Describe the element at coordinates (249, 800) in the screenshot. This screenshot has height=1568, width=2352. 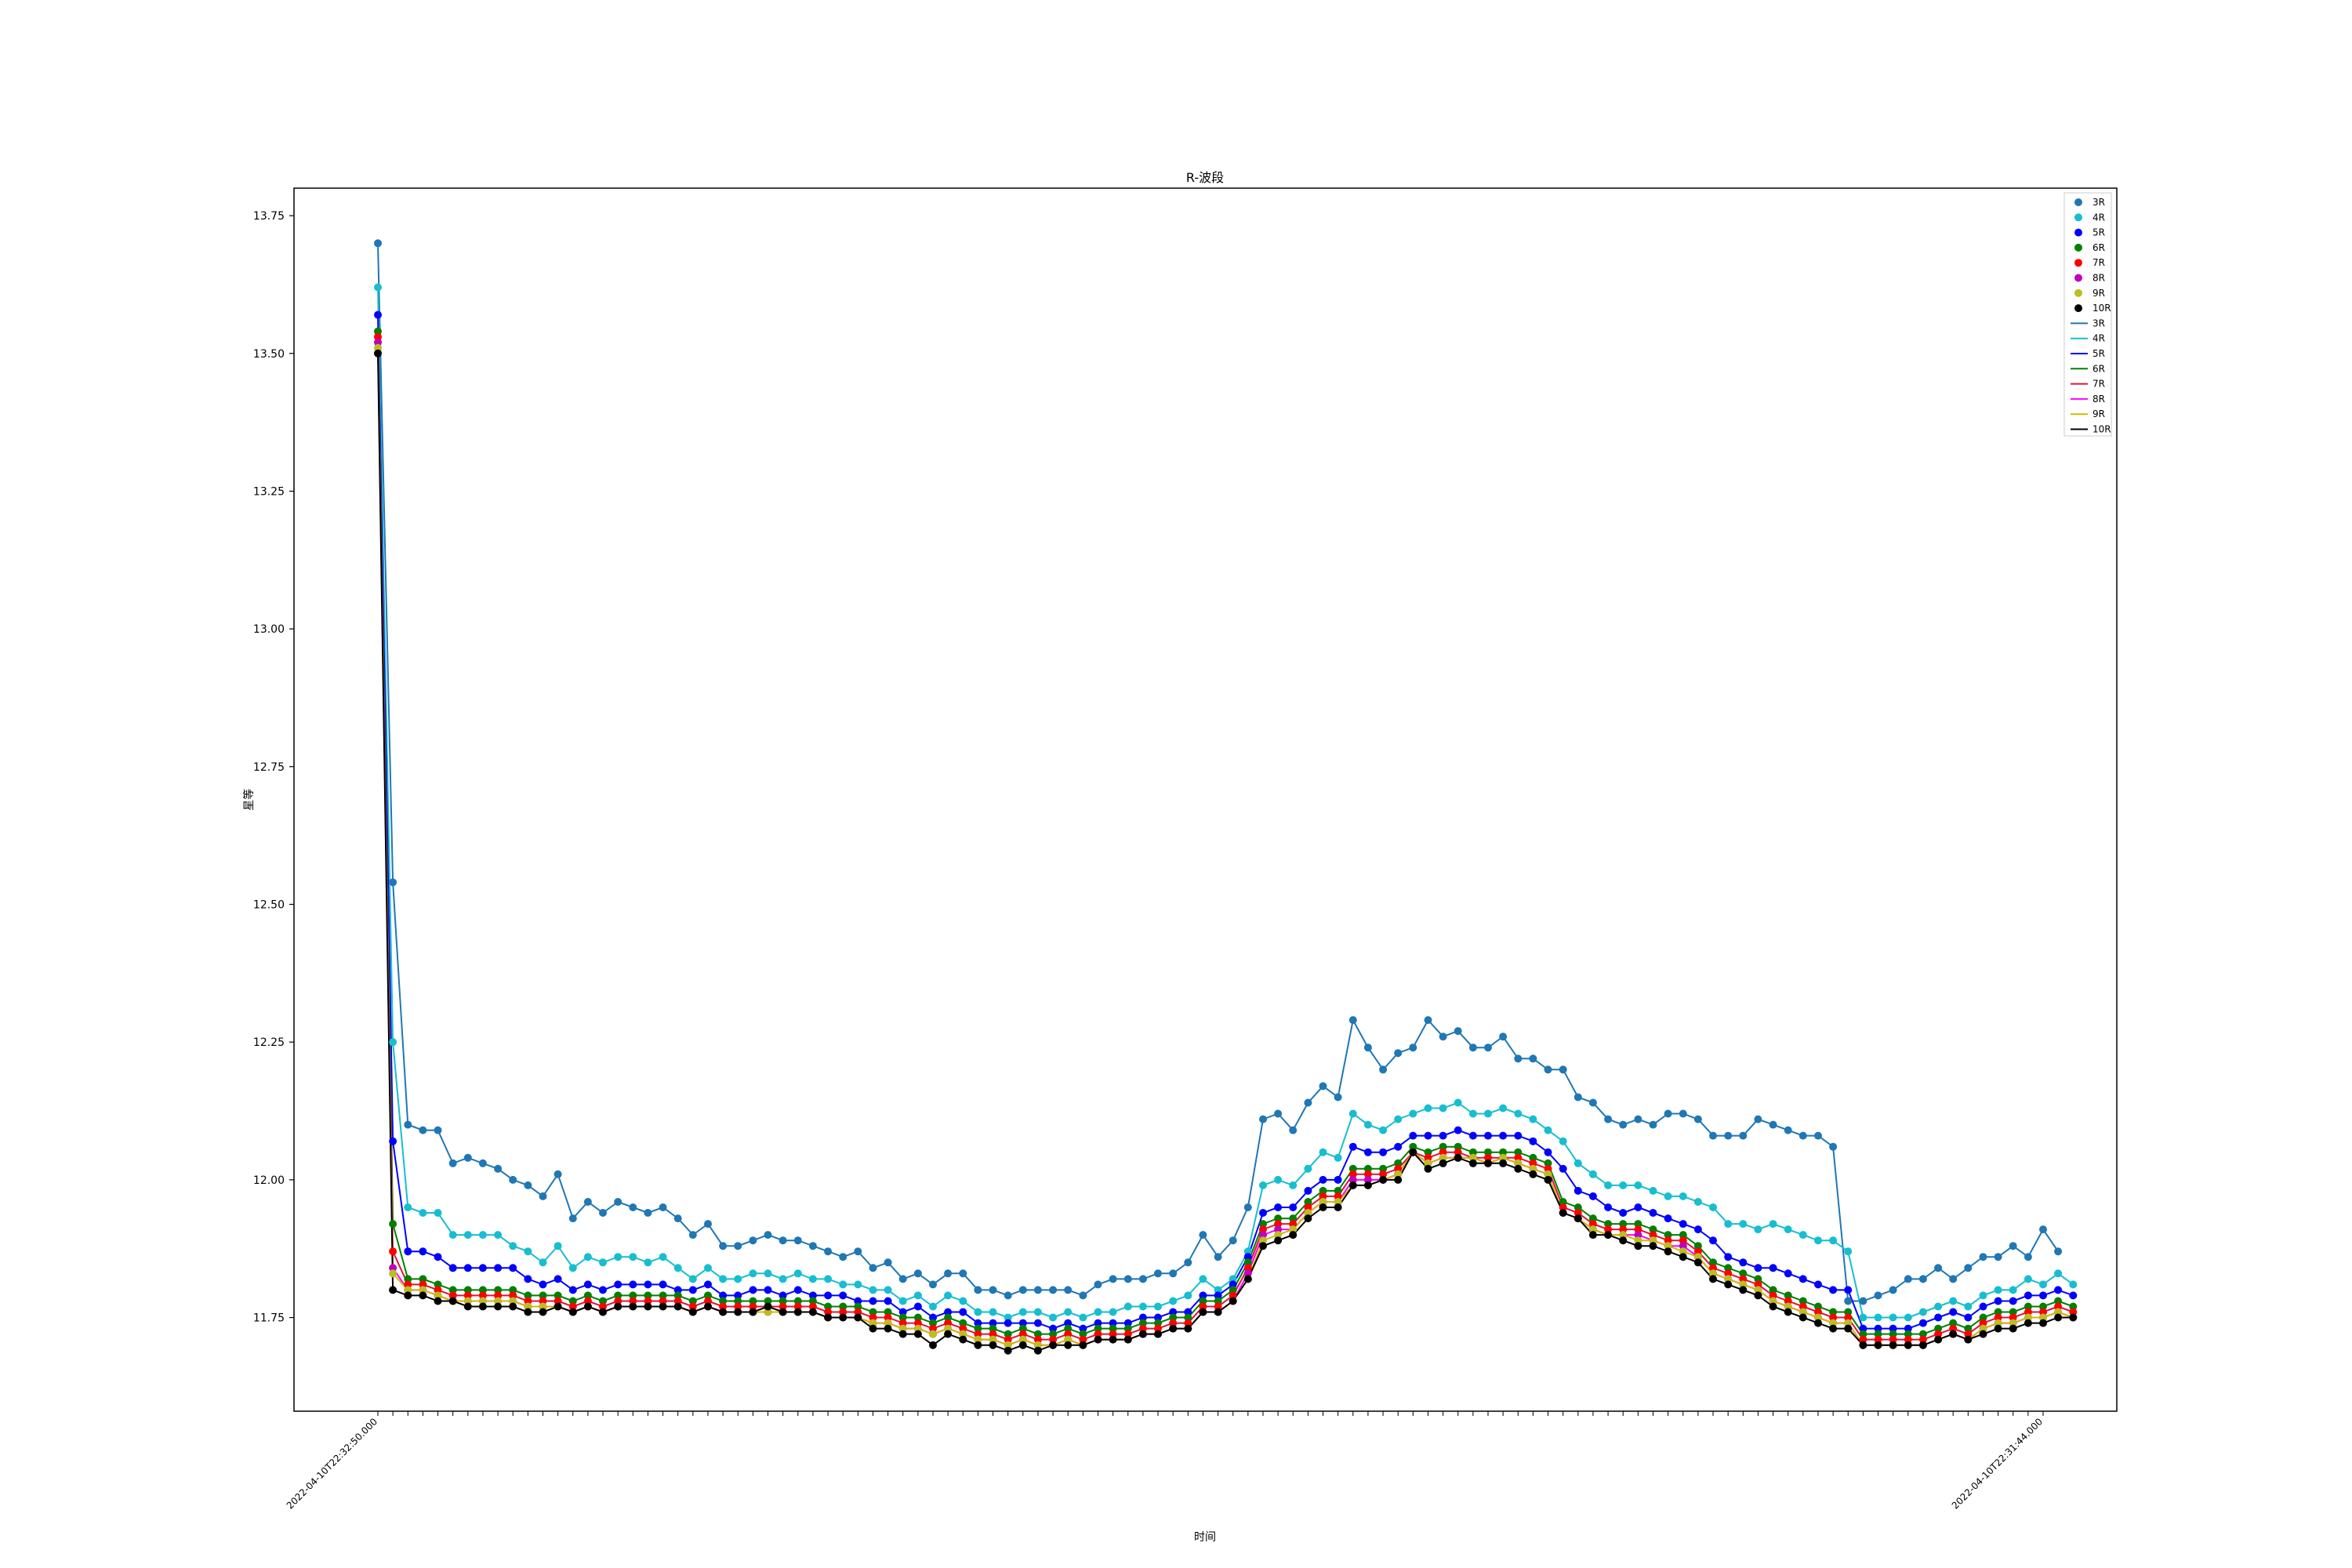
I see `y-axis-label: 星等` at that location.